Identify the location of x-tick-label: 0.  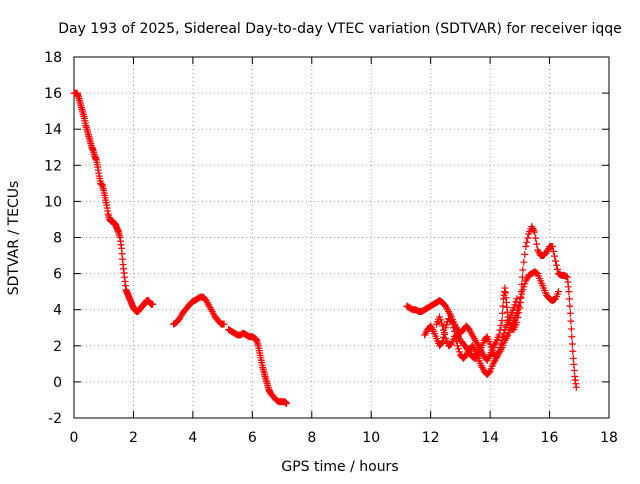
(74, 438).